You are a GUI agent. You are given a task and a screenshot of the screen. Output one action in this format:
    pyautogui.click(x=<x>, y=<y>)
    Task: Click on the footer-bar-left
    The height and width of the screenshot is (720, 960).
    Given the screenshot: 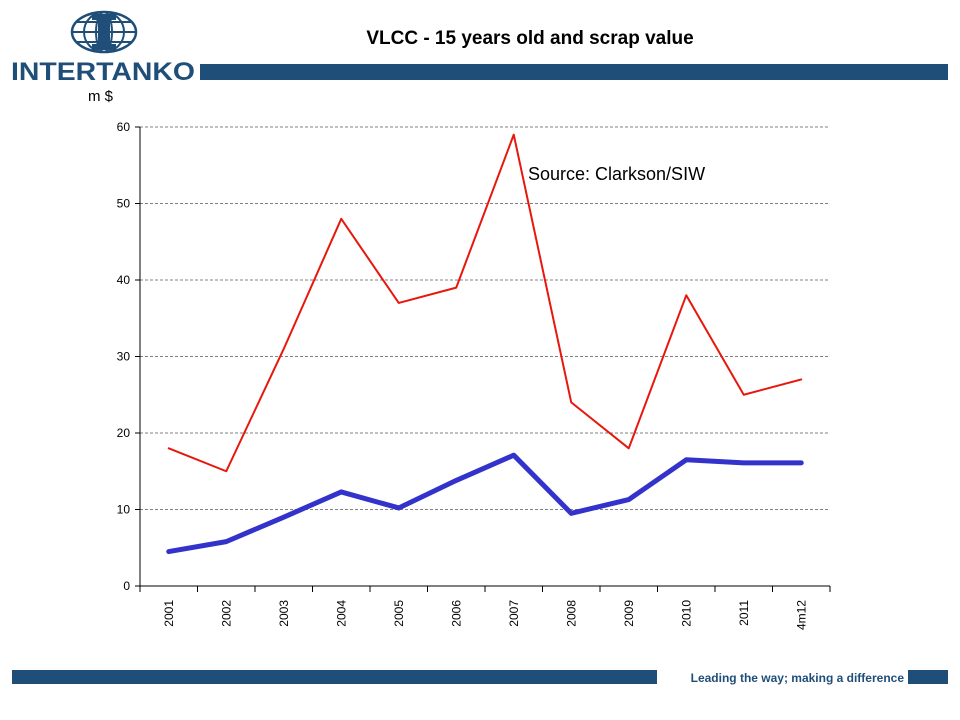 What is the action you would take?
    pyautogui.click(x=334, y=677)
    